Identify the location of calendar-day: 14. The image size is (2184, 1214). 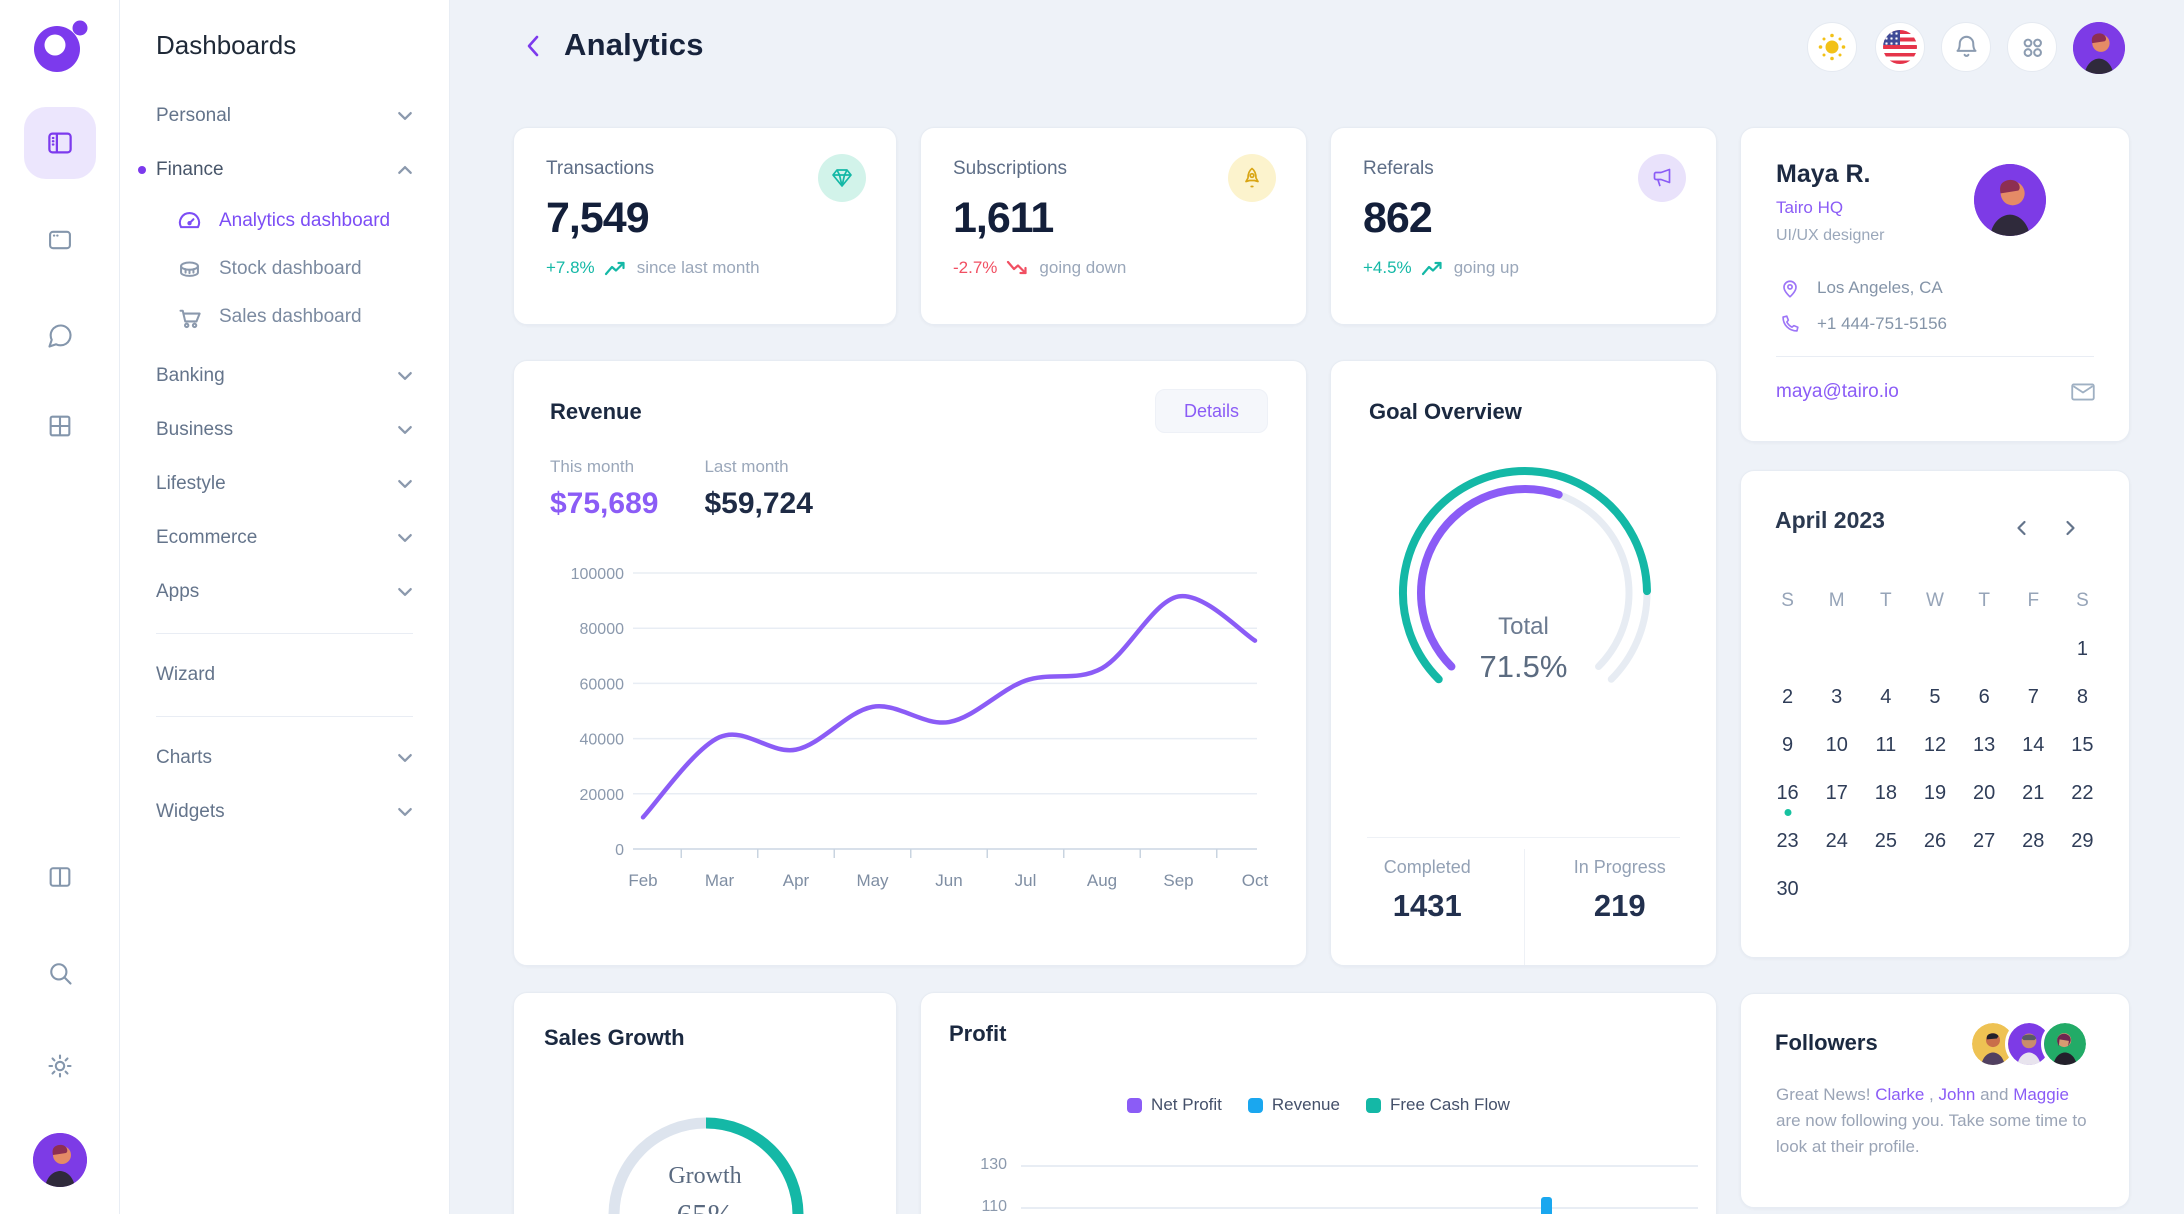
(2033, 744).